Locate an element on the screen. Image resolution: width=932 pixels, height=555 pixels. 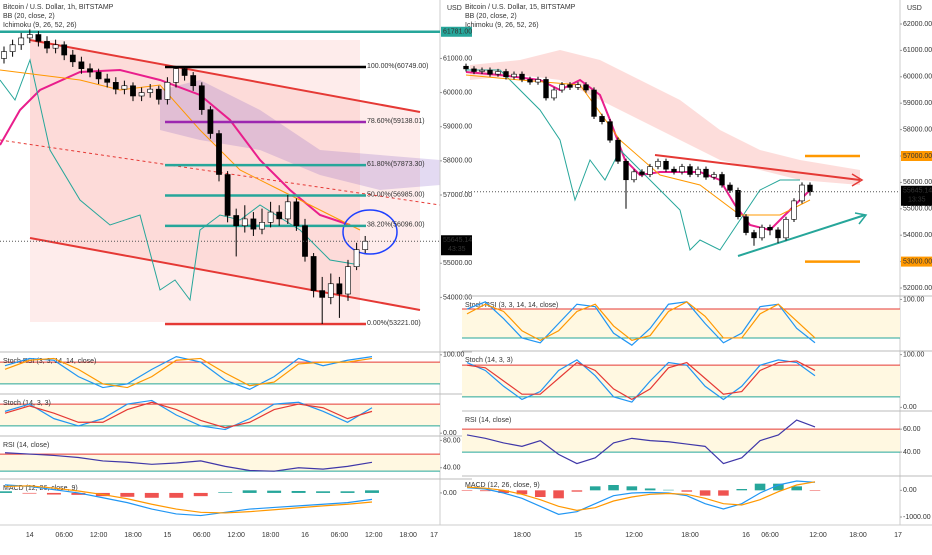
highlight-circle is located at coordinates (370, 232).